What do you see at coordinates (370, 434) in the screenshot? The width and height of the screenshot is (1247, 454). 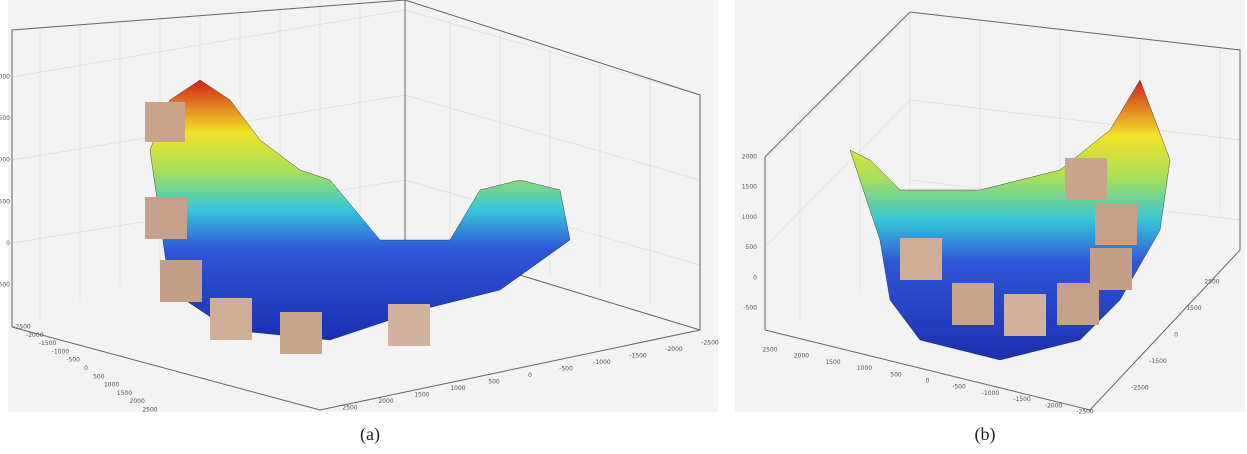 I see `caption: (a)` at bounding box center [370, 434].